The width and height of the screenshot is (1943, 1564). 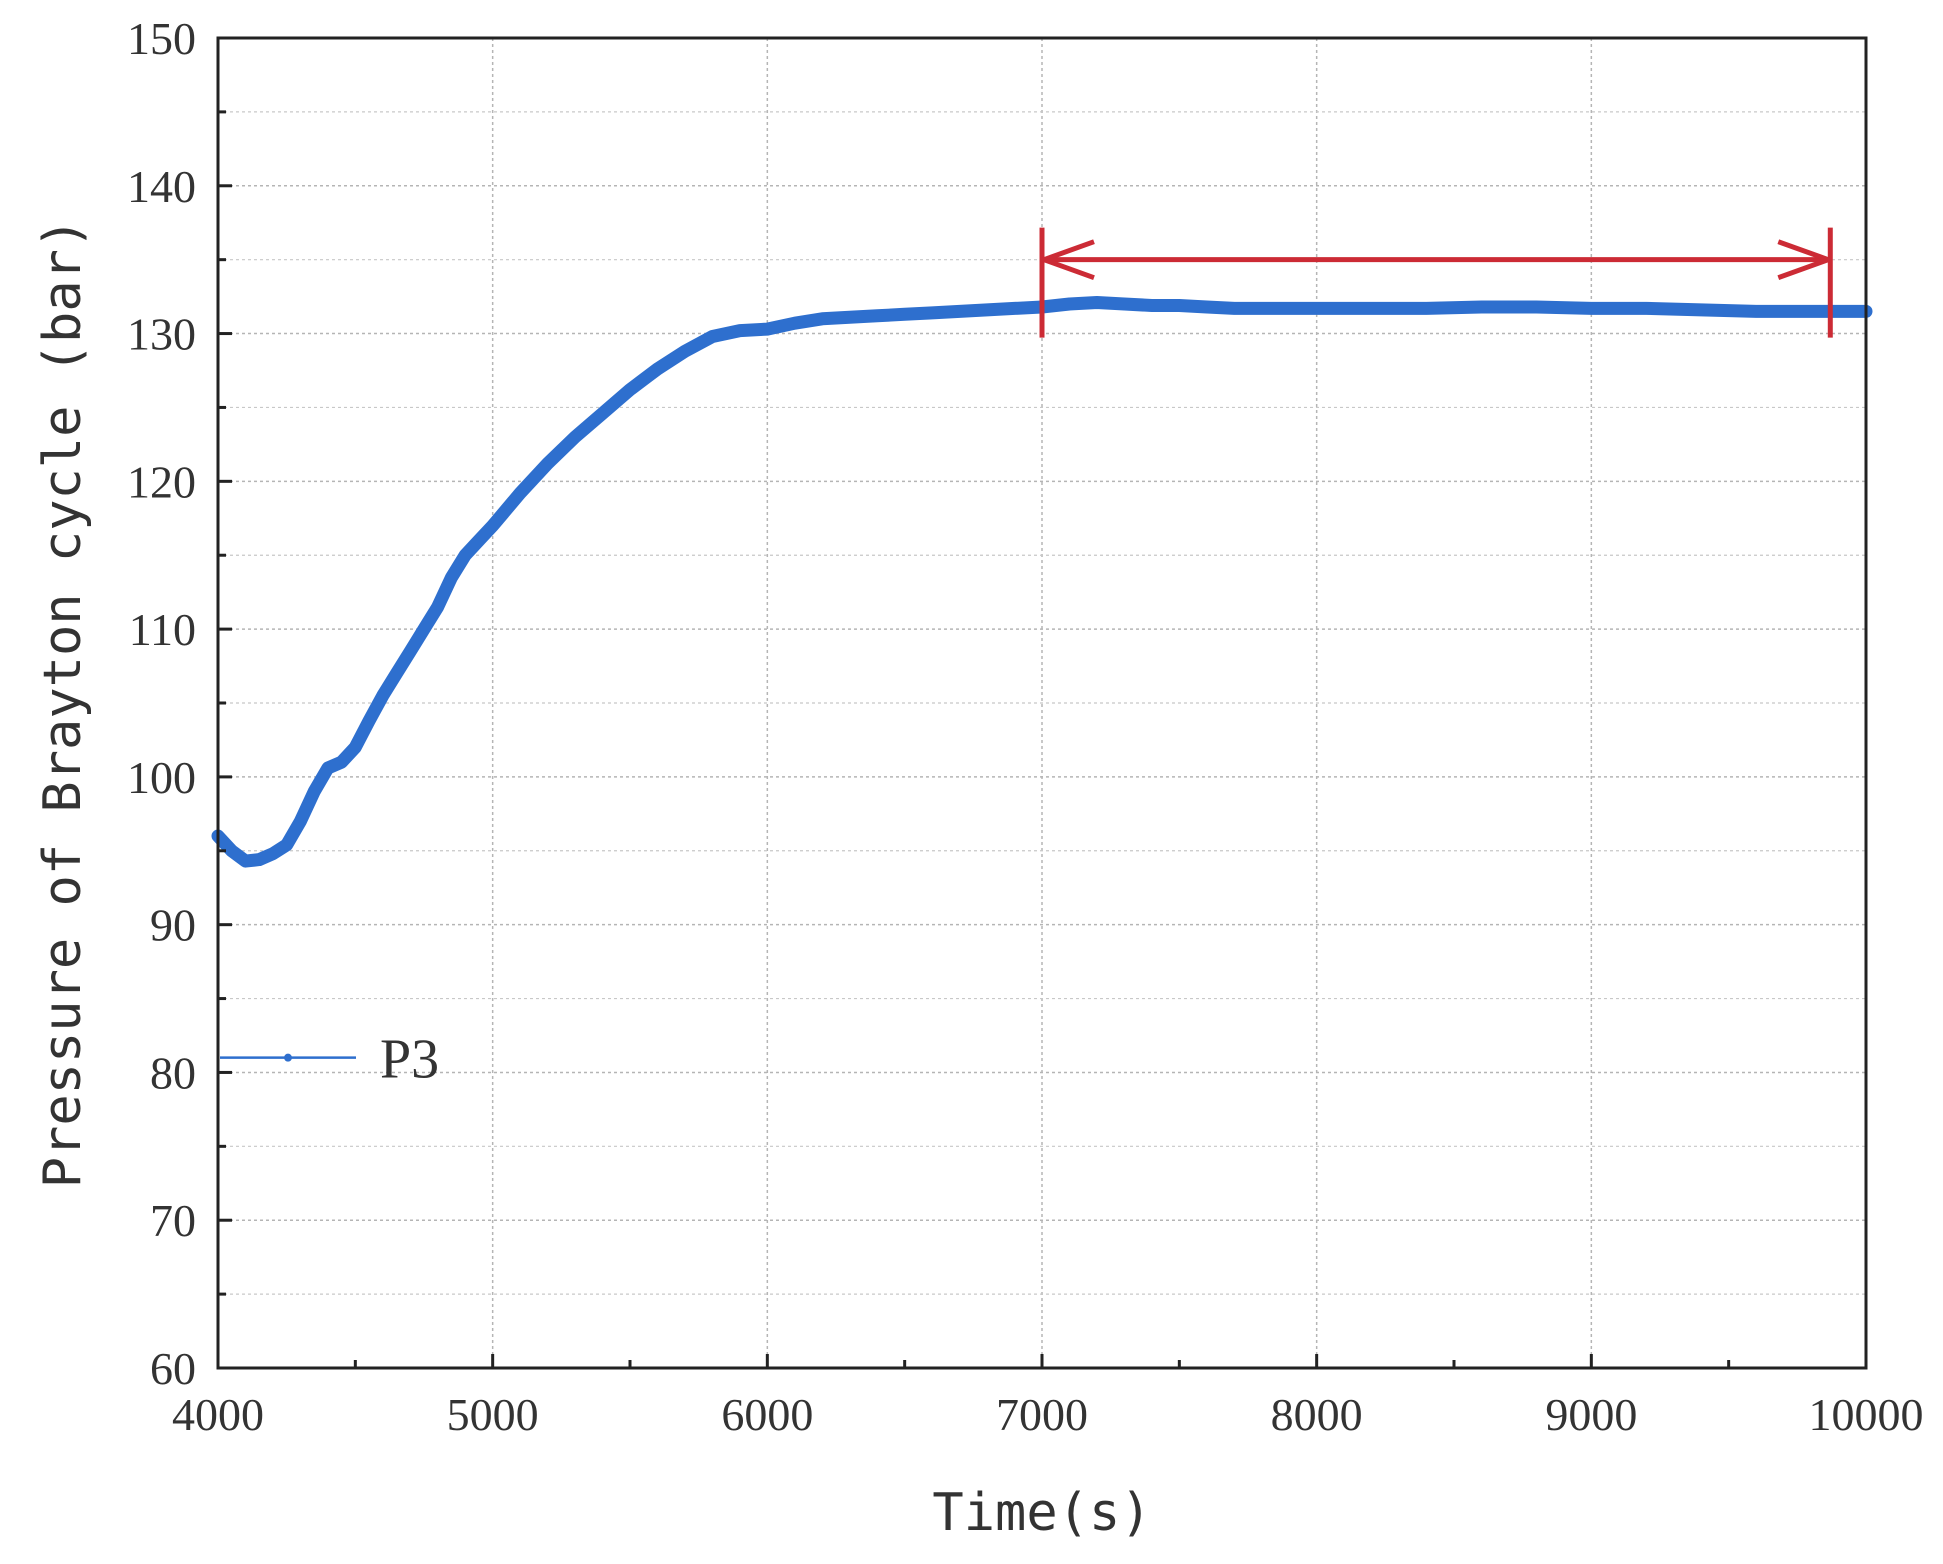 What do you see at coordinates (409, 1060) in the screenshot?
I see `legend-label: P3` at bounding box center [409, 1060].